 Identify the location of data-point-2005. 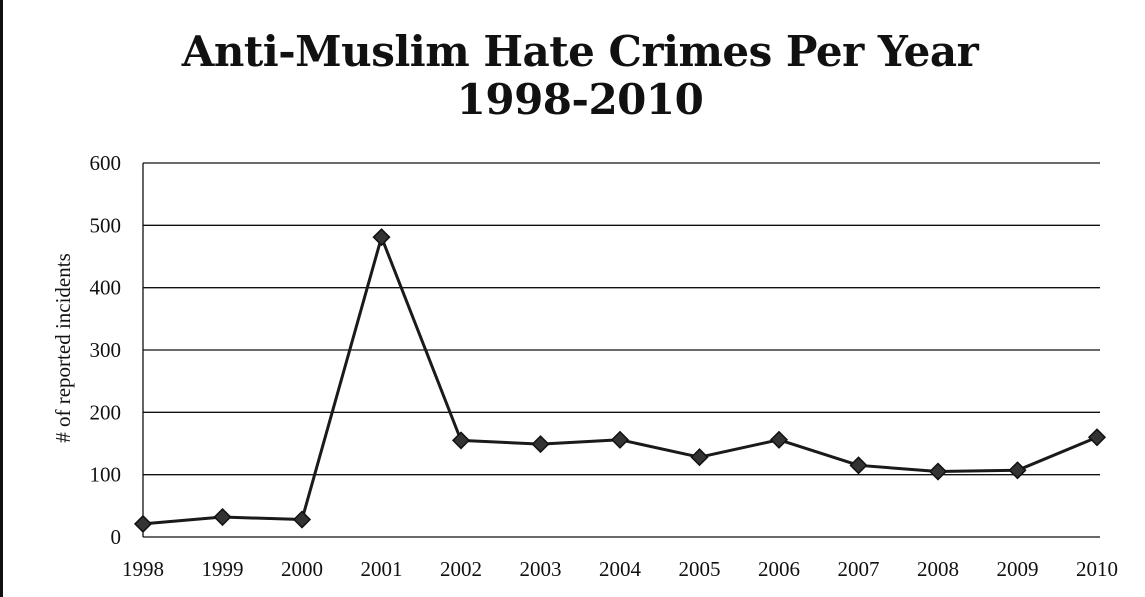
(699, 457).